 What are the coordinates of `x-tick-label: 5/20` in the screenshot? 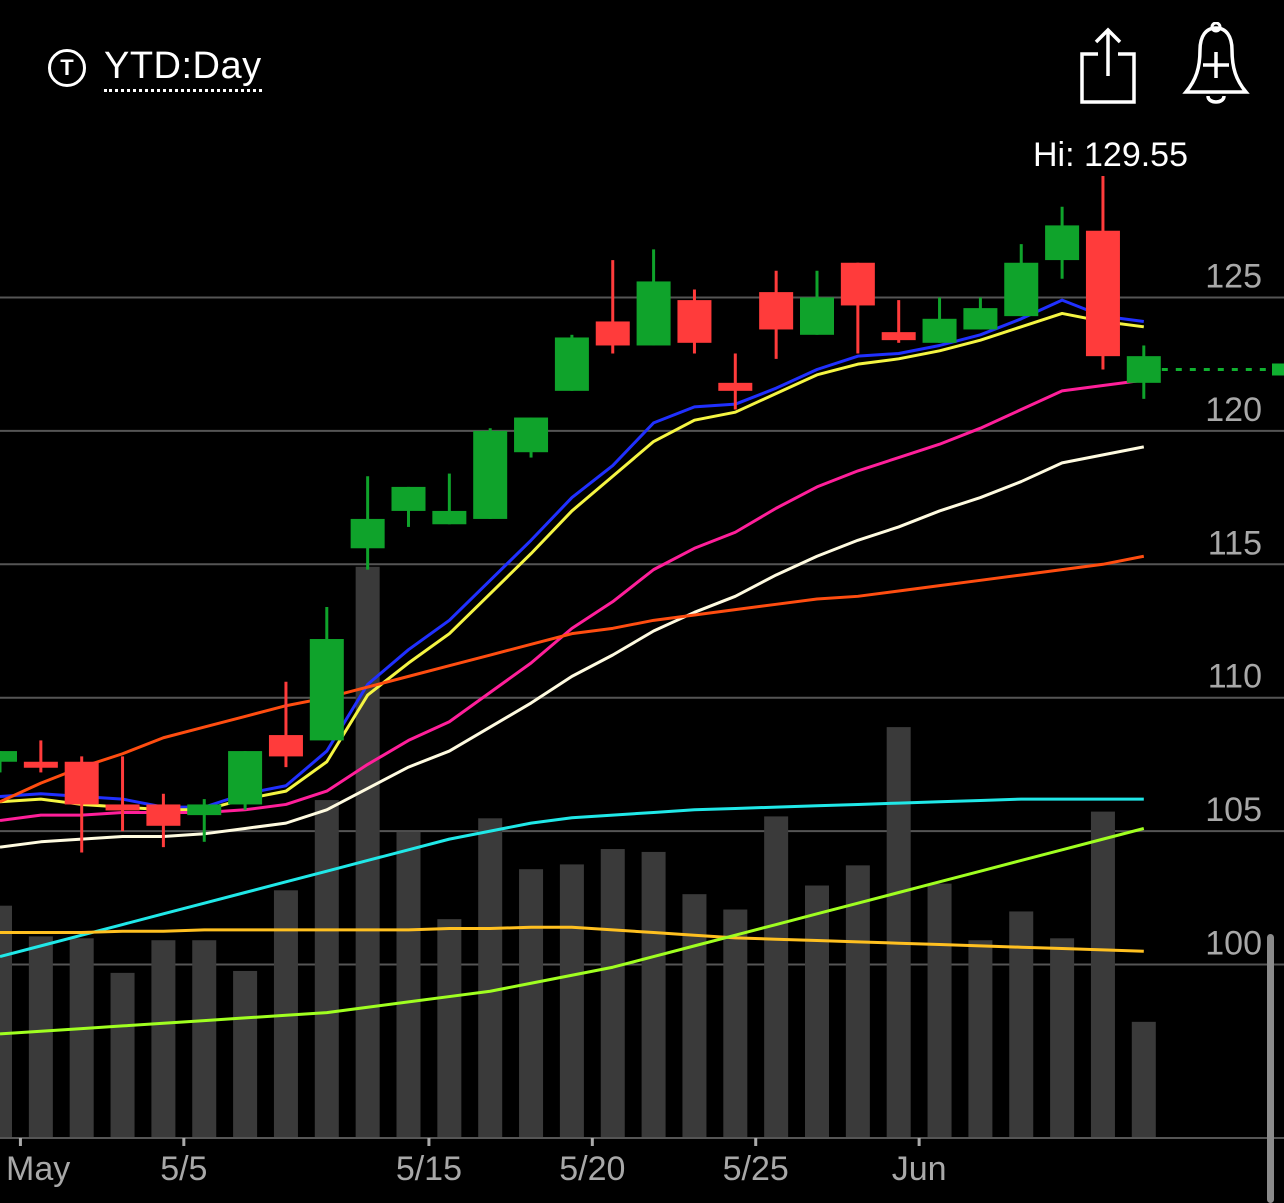 It's located at (592, 1169).